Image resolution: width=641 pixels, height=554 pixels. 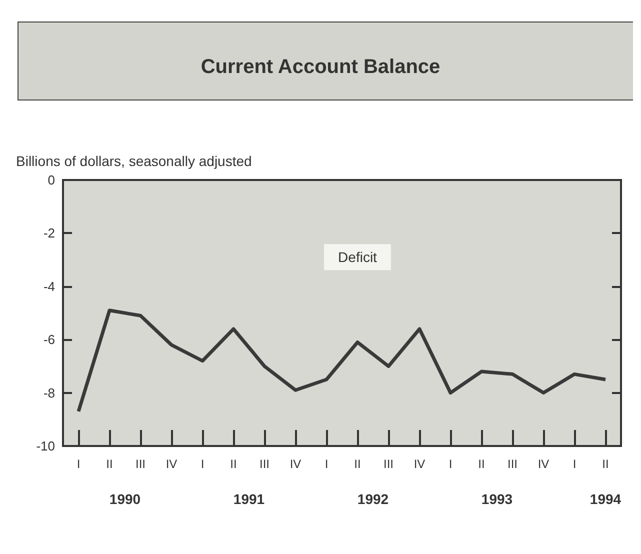 I want to click on annotation: Deficit, so click(x=358, y=257).